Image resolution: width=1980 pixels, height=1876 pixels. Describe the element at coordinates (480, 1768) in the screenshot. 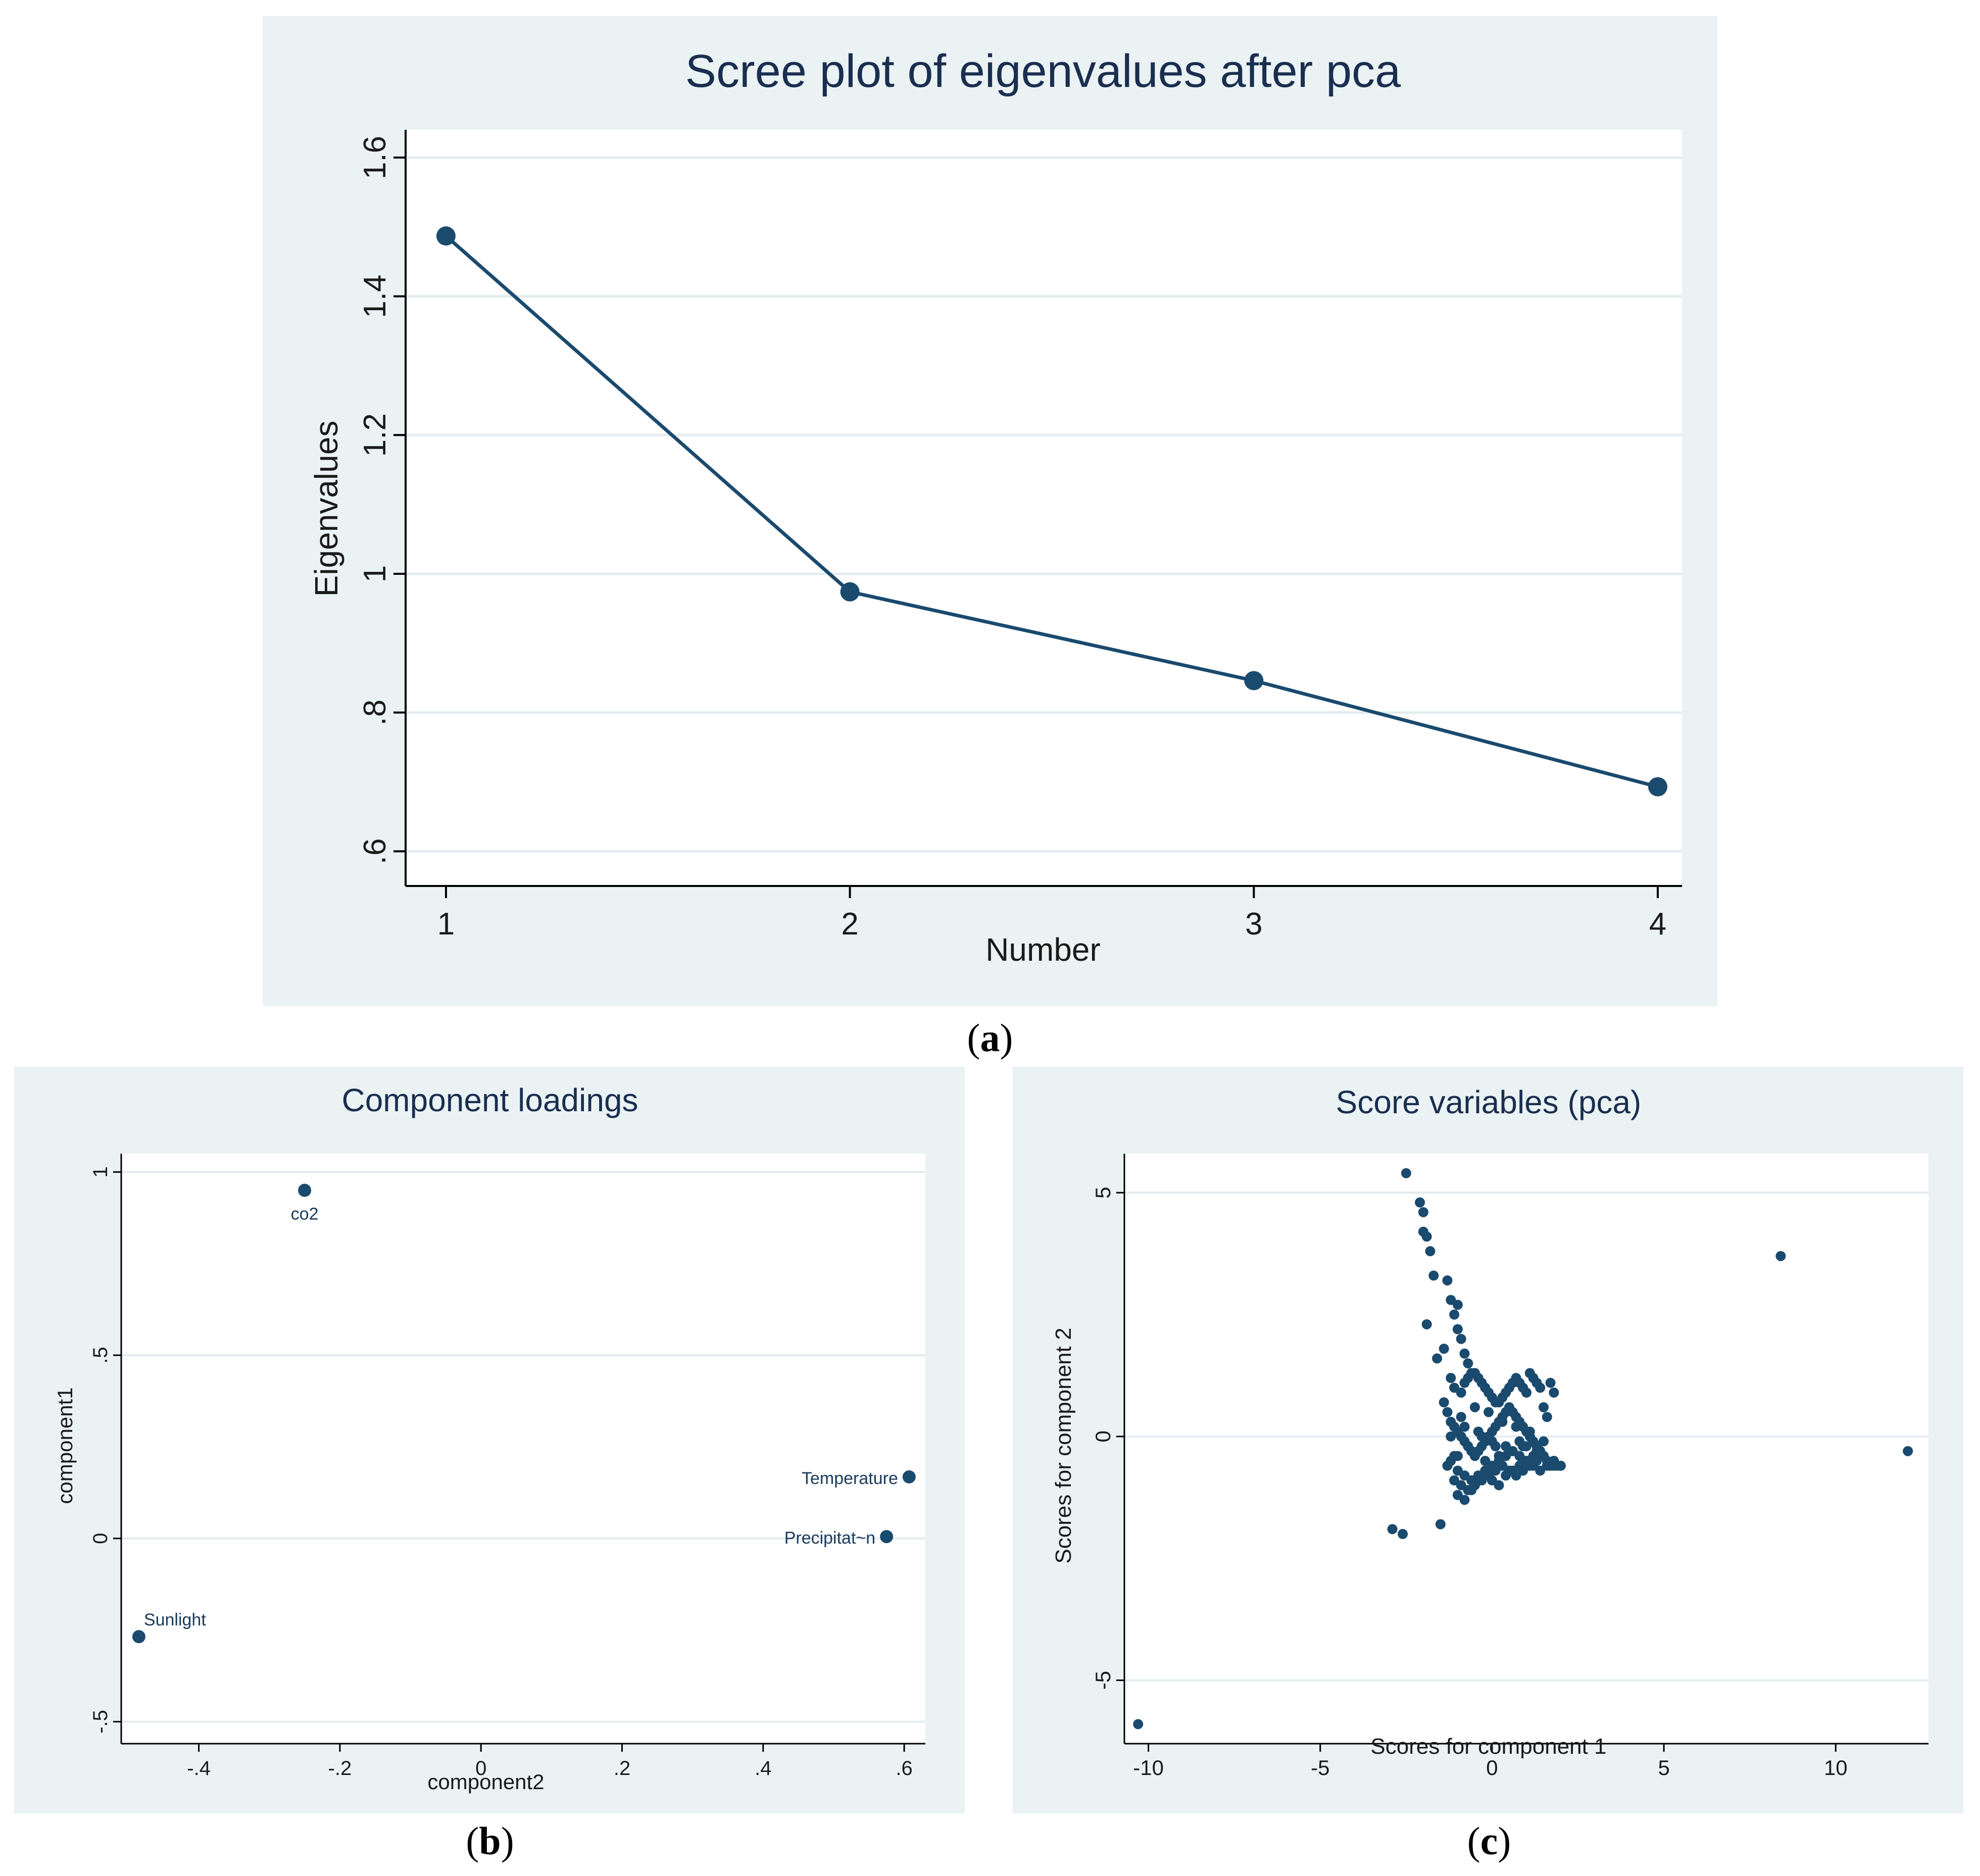

I see `loadings-xtick-label: 0` at that location.